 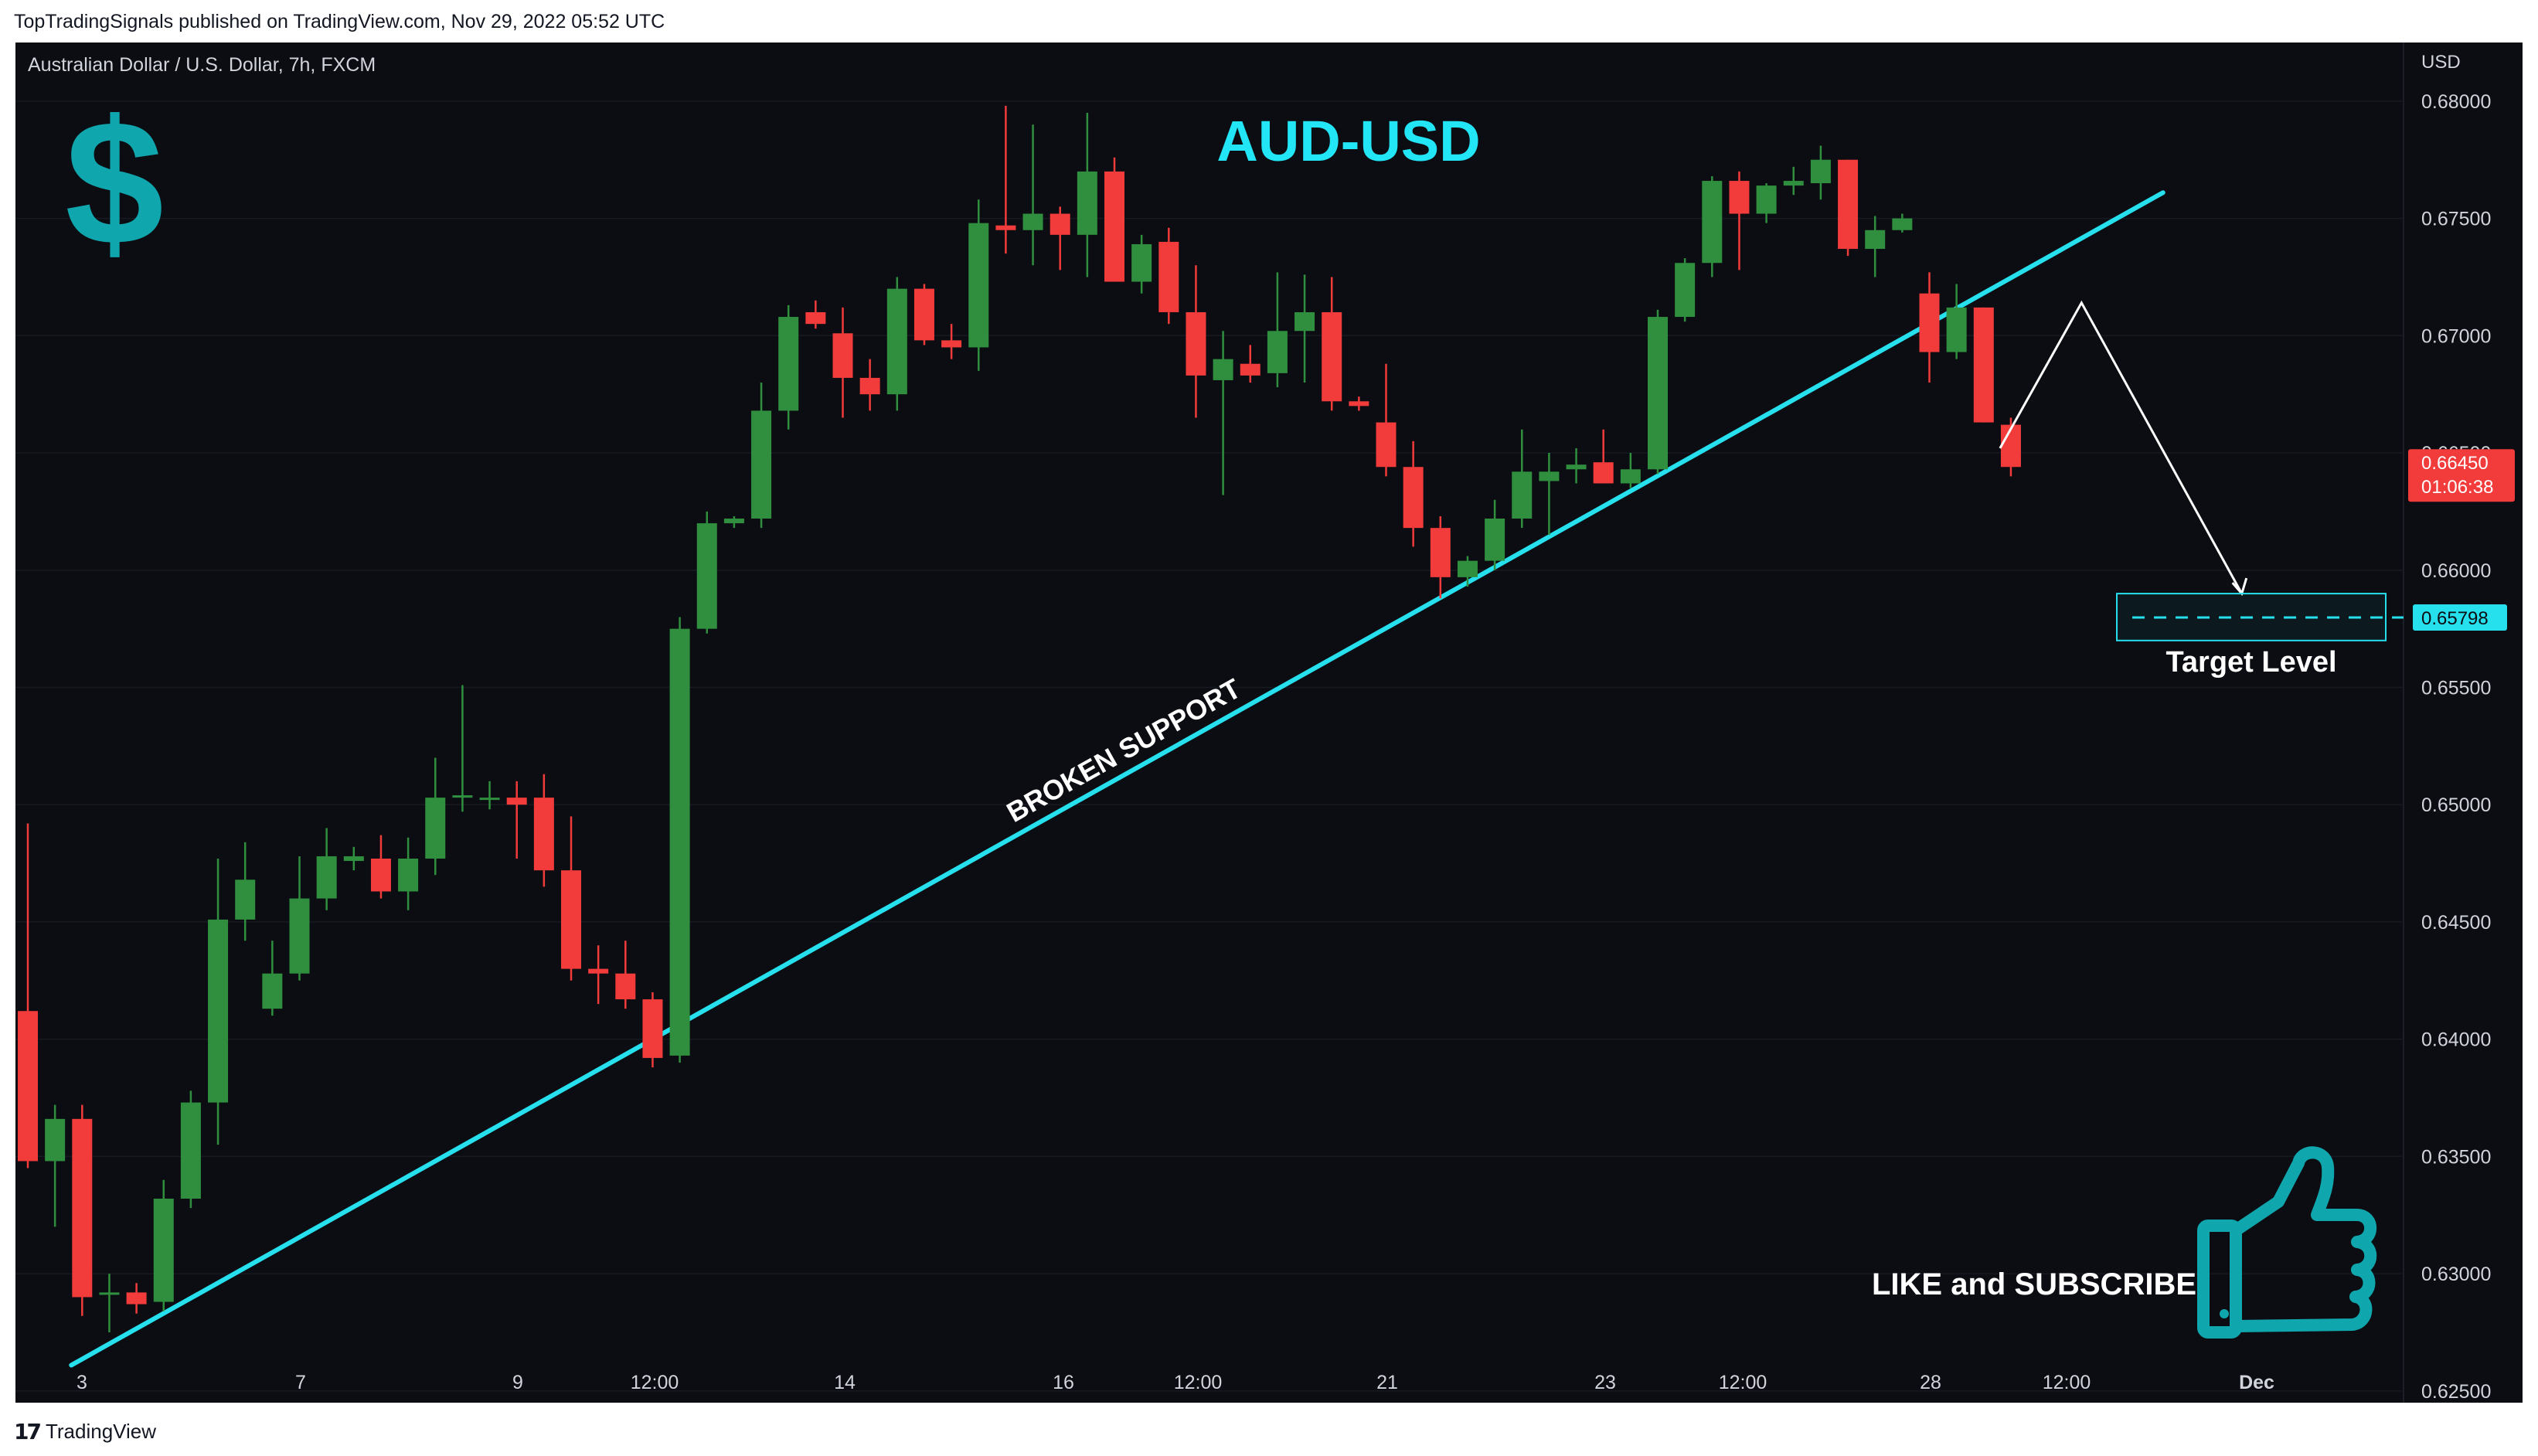 What do you see at coordinates (2455, 464) in the screenshot?
I see `last-price-label: 0.66450` at bounding box center [2455, 464].